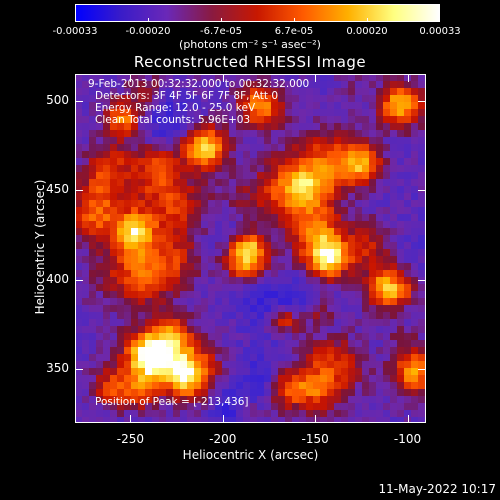 Image resolution: width=500 pixels, height=500 pixels. Describe the element at coordinates (315, 439) in the screenshot. I see `x-tick-label: -150` at that location.